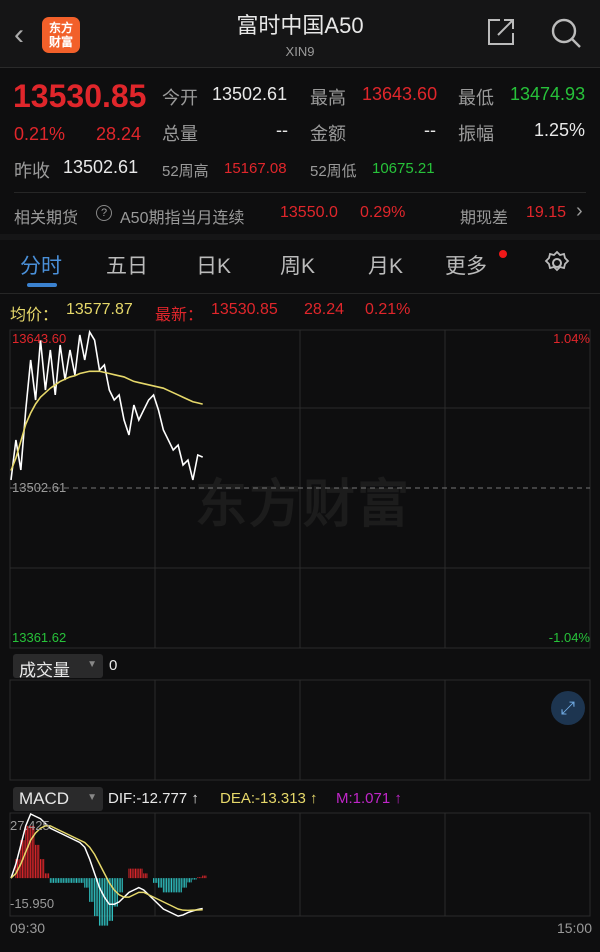  Describe the element at coordinates (119, 134) in the screenshot. I see `change-value: 28.24` at that location.